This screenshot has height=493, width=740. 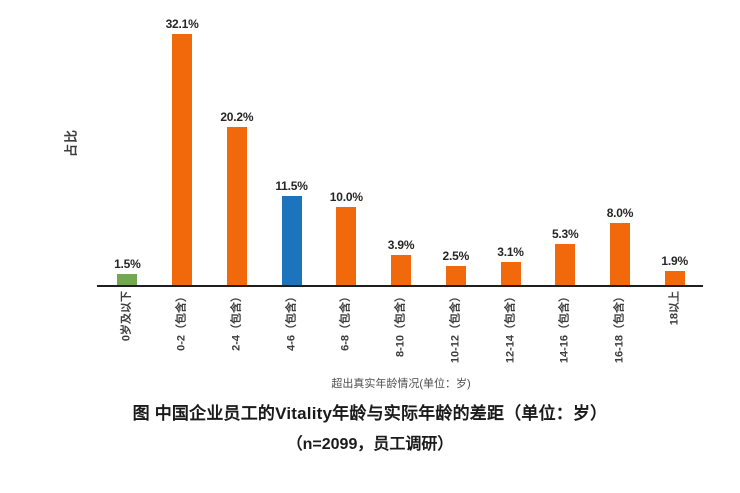 I want to click on bar-column: 8.0%, so click(x=620, y=143).